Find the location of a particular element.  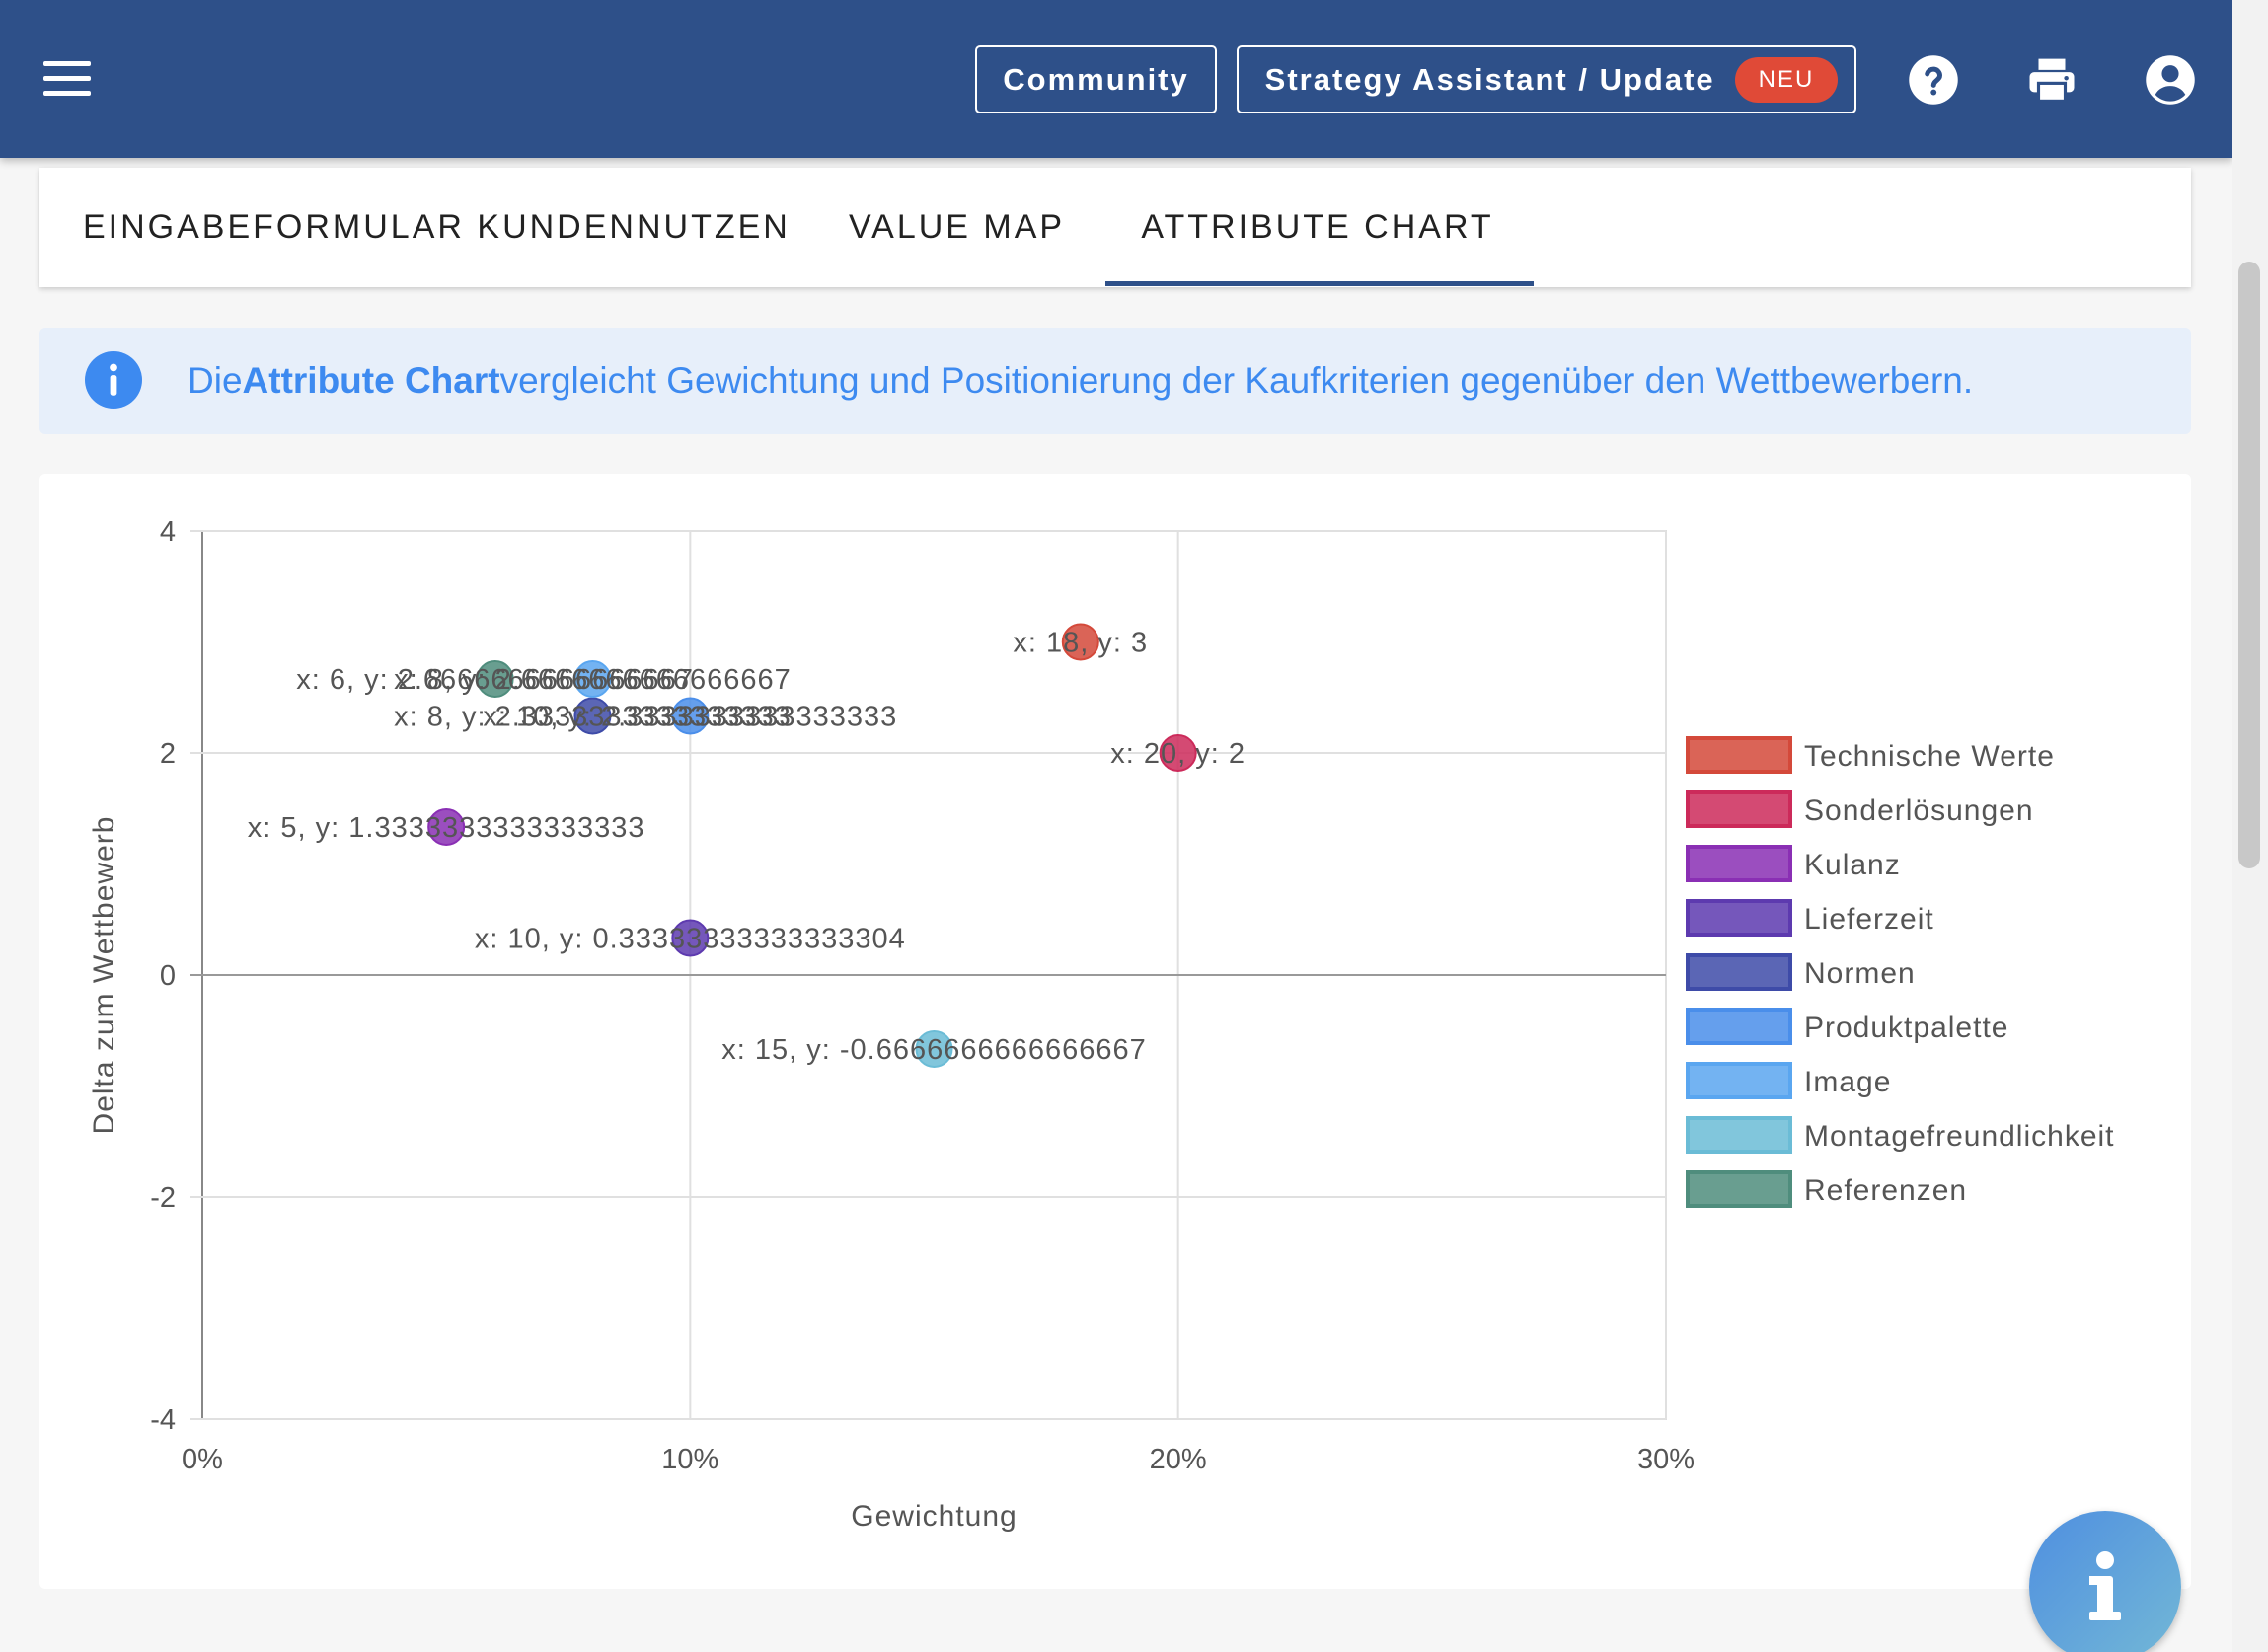

scrollbar-thumb is located at coordinates (2249, 565).